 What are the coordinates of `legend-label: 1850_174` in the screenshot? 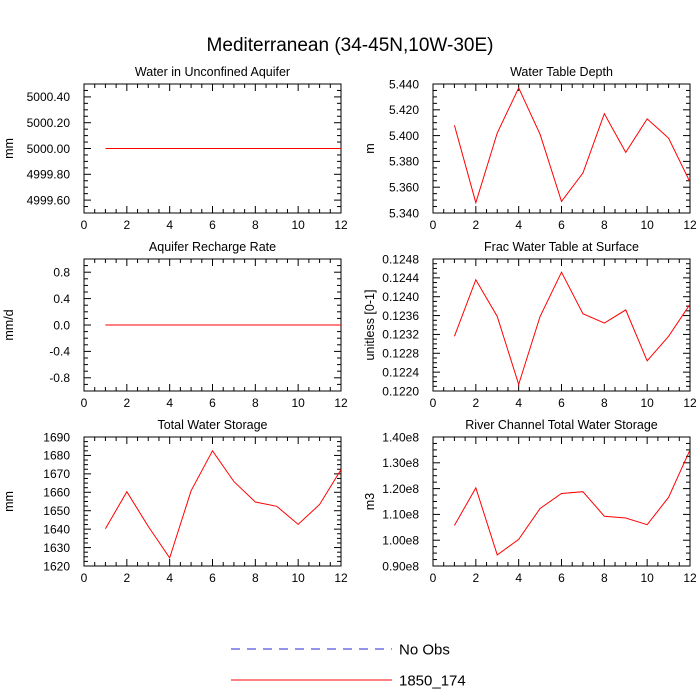 It's located at (432, 681).